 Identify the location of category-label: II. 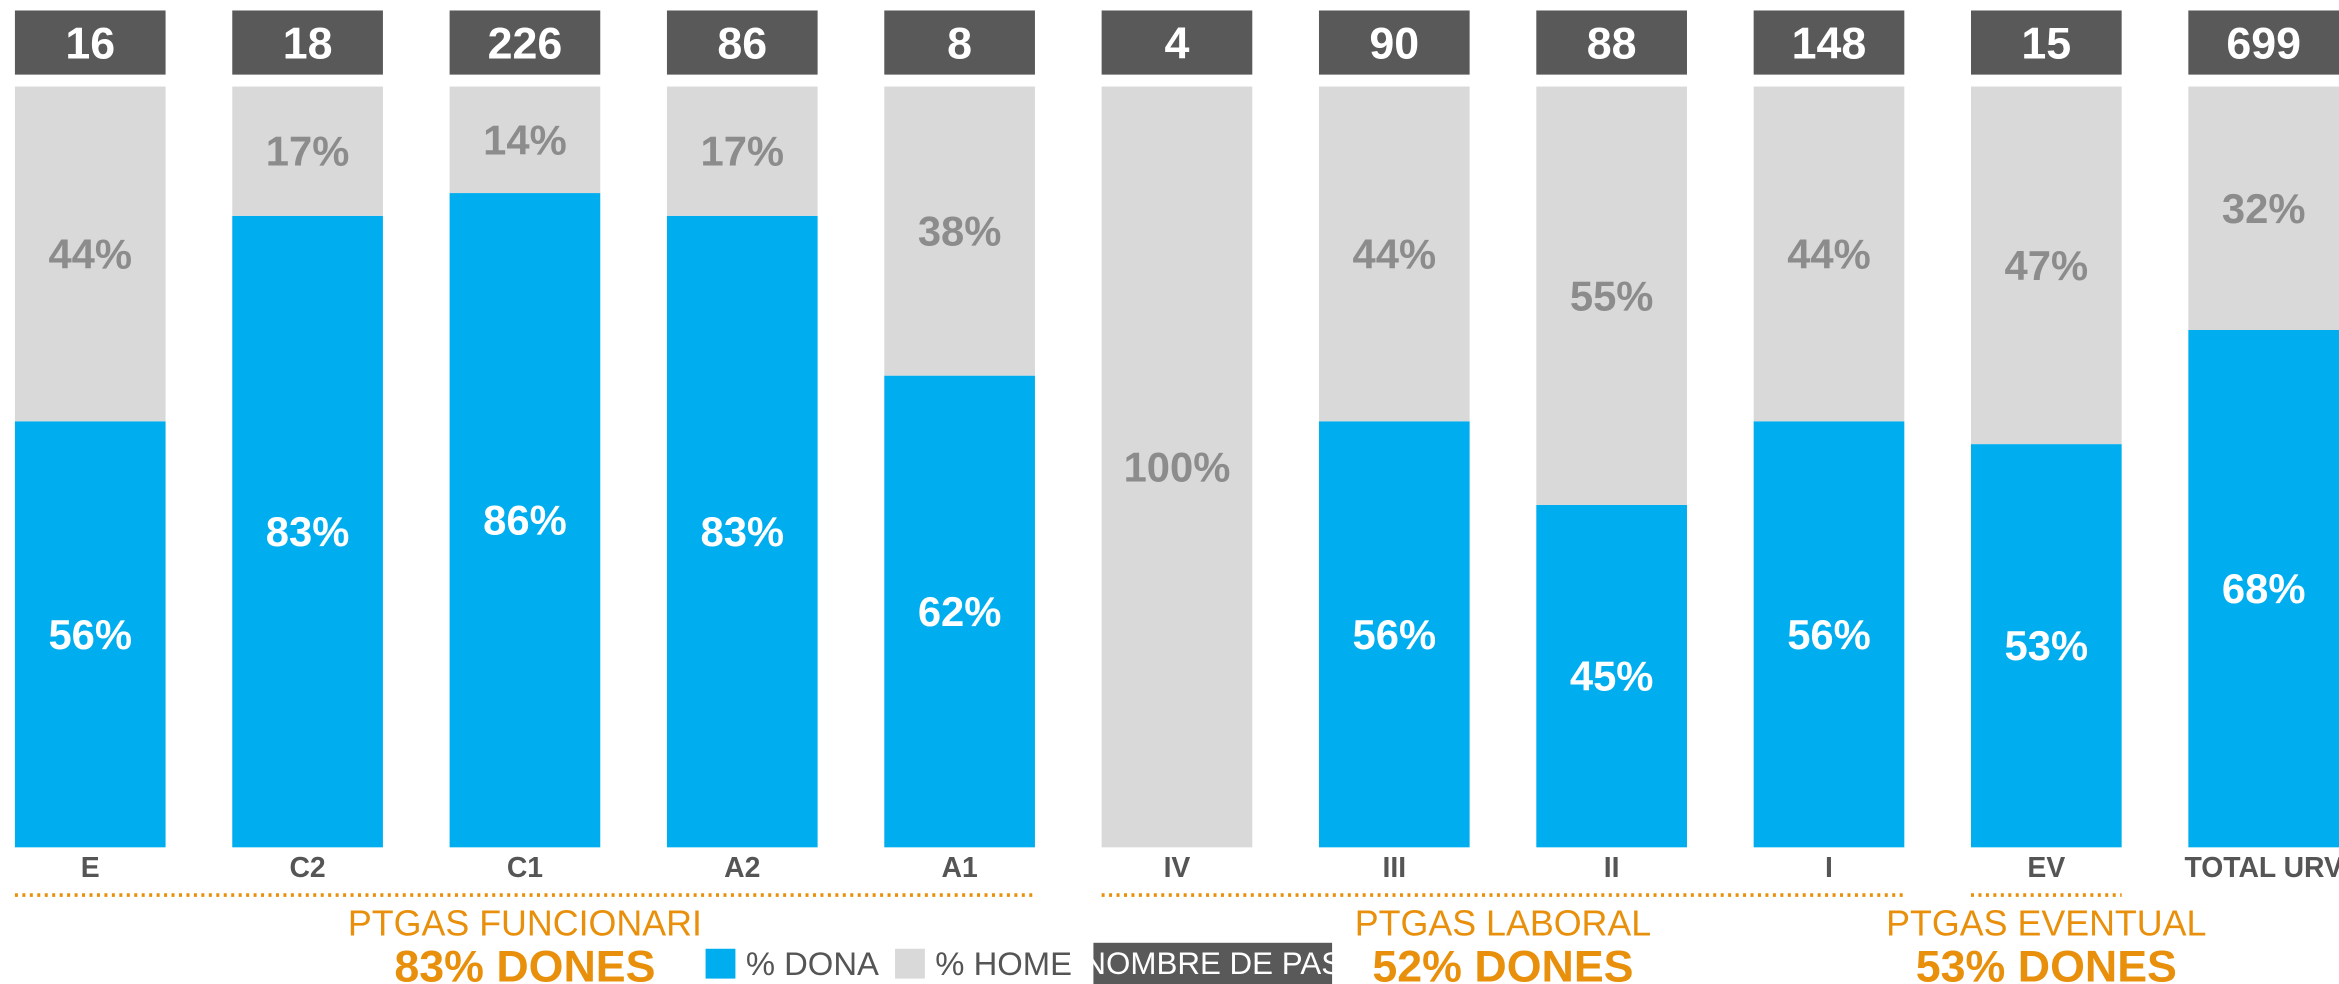
(1612, 868).